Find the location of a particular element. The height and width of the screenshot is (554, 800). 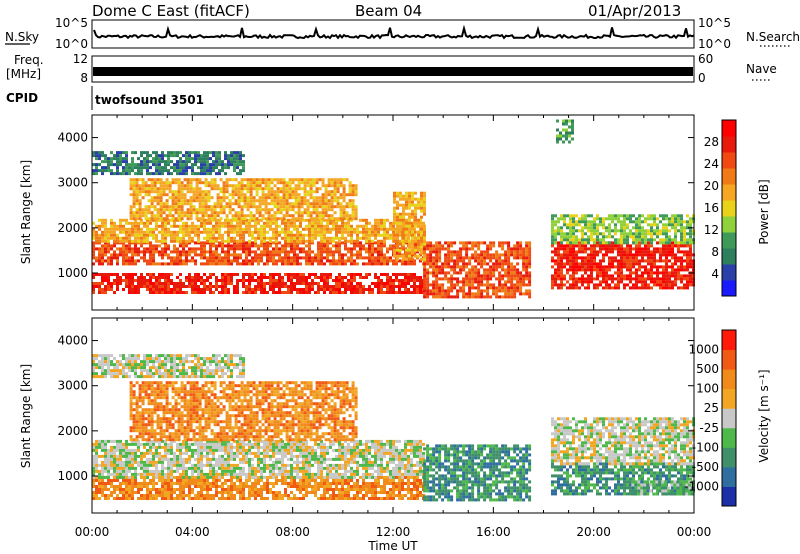

velocity-cell is located at coordinates (99, 483).